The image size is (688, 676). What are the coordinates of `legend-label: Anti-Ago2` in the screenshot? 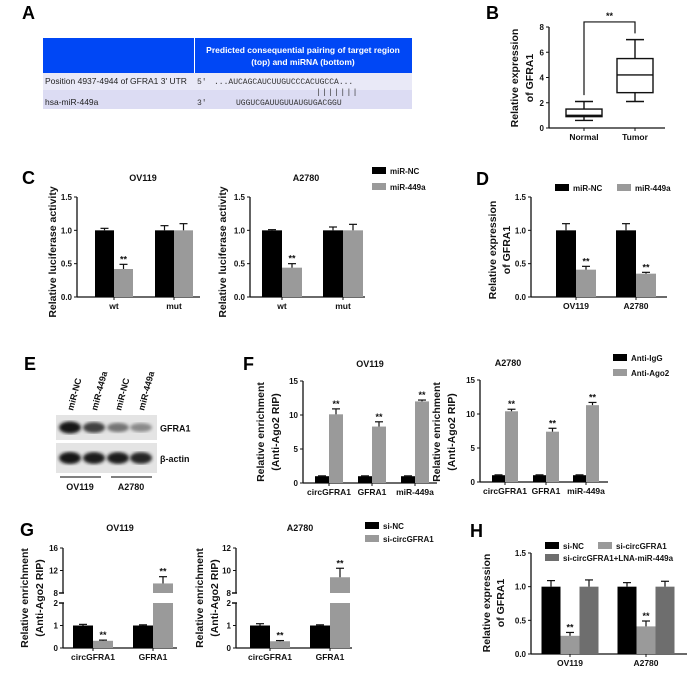 It's located at (650, 373).